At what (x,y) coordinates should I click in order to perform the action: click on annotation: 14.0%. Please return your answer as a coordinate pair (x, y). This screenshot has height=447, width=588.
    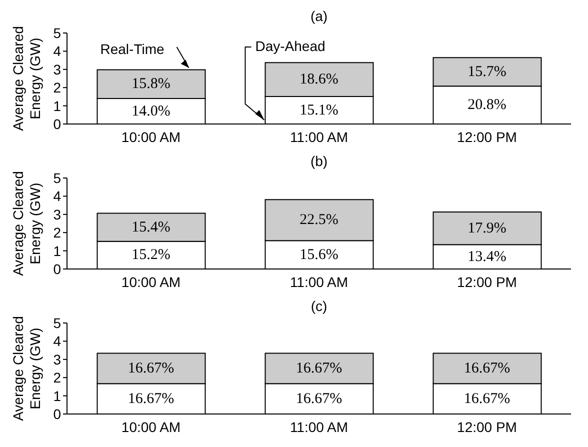
    Looking at the image, I should click on (151, 111).